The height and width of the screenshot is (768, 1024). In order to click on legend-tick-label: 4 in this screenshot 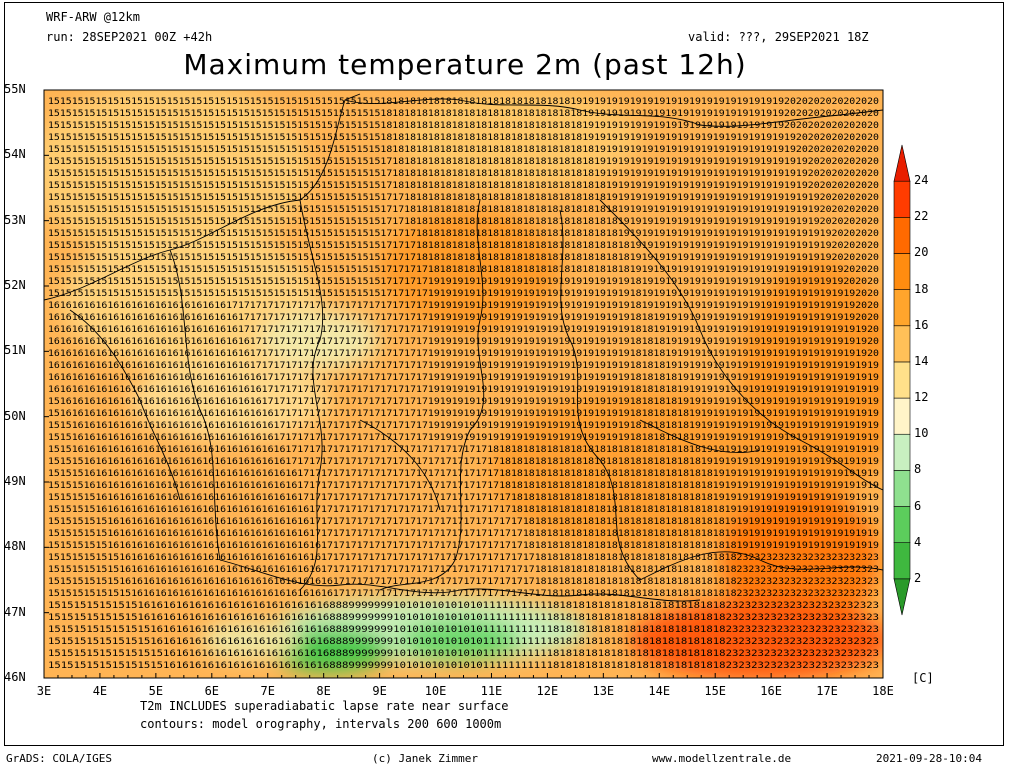, I will do `click(918, 541)`.